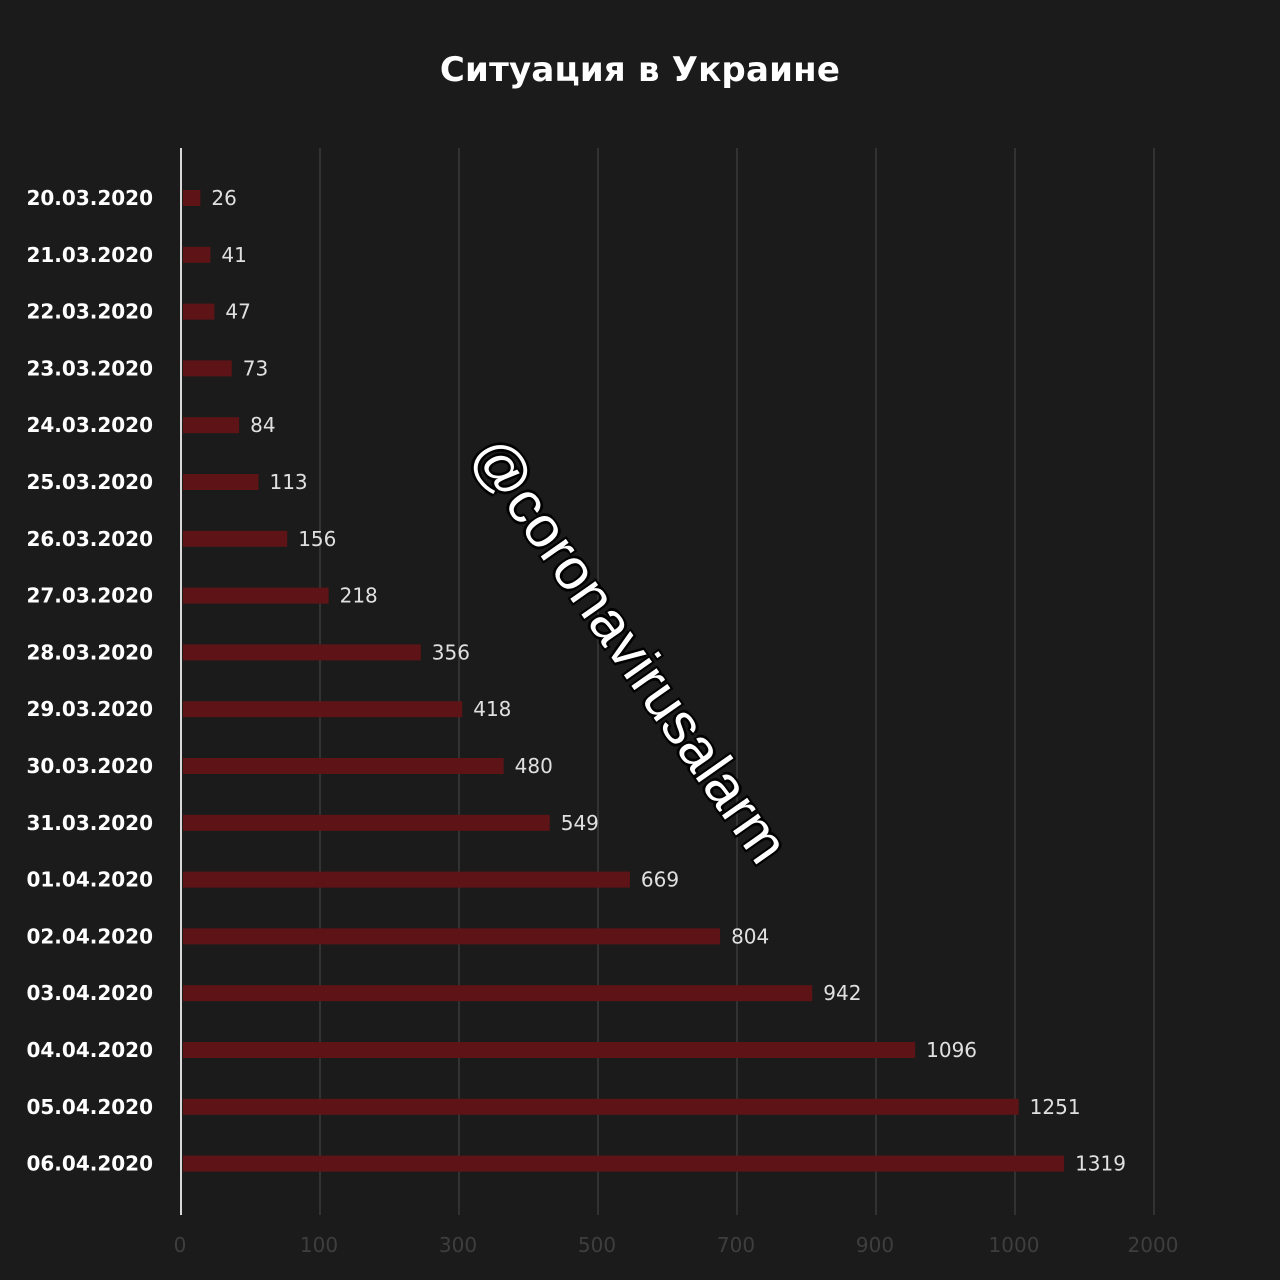  What do you see at coordinates (288, 482) in the screenshot?
I see `value-label: 113` at bounding box center [288, 482].